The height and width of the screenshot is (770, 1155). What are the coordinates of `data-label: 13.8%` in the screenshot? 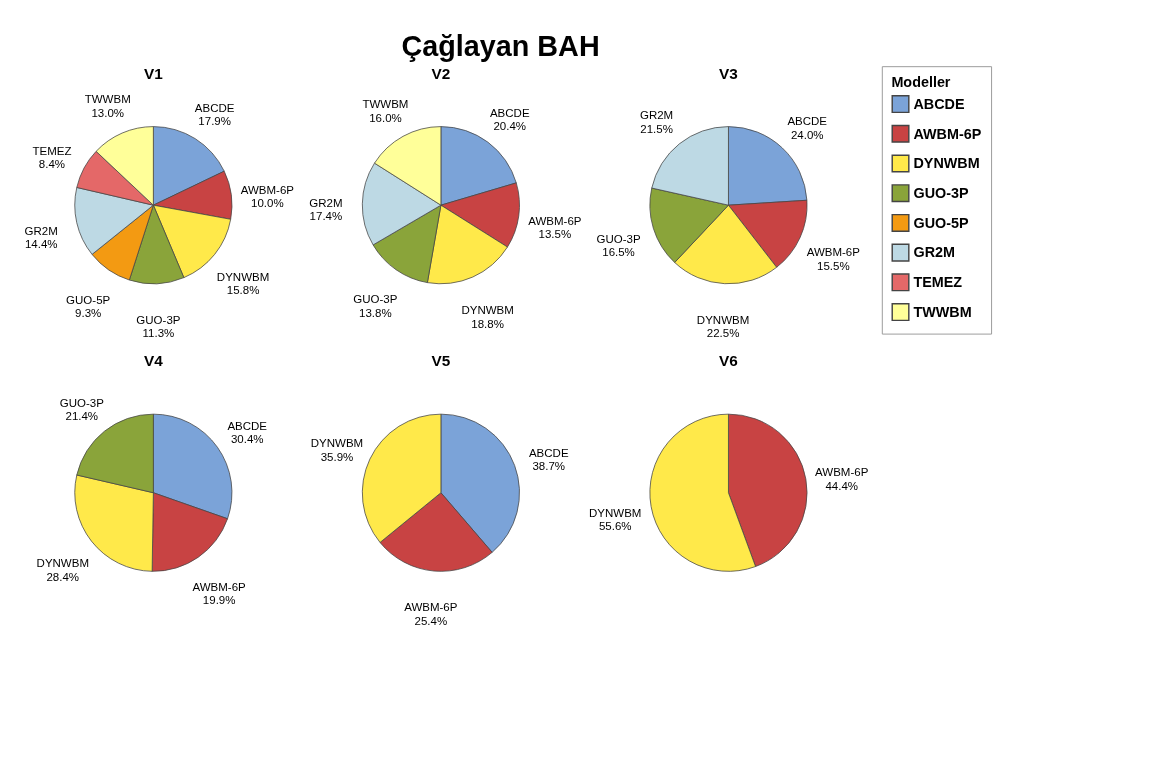 It's located at (375, 312).